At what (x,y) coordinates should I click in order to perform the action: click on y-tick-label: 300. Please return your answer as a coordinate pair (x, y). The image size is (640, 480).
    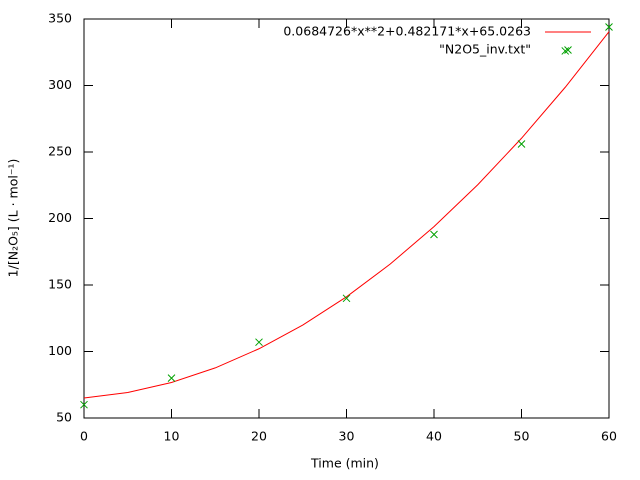
    Looking at the image, I should click on (60, 84).